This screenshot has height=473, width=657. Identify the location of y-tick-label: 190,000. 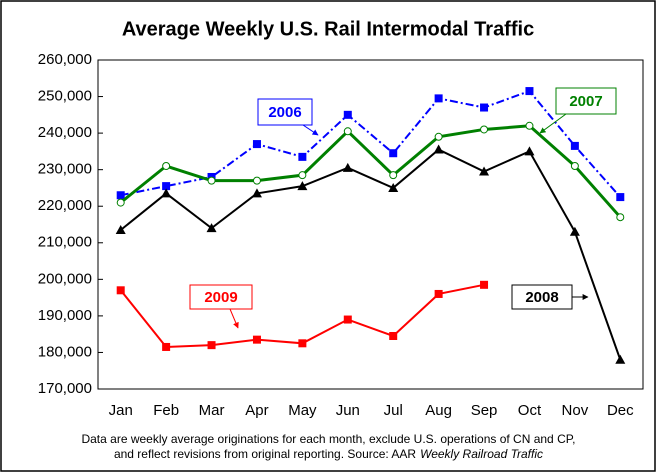
(65, 315).